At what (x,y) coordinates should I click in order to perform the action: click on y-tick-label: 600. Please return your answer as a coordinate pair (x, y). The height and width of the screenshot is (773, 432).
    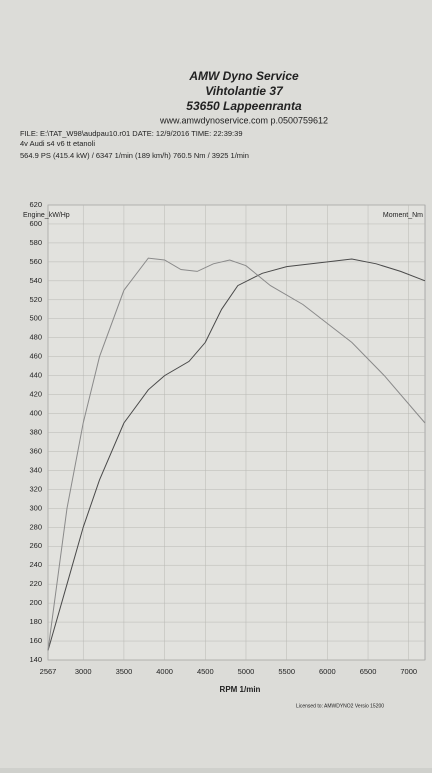
    Looking at the image, I should click on (35, 223).